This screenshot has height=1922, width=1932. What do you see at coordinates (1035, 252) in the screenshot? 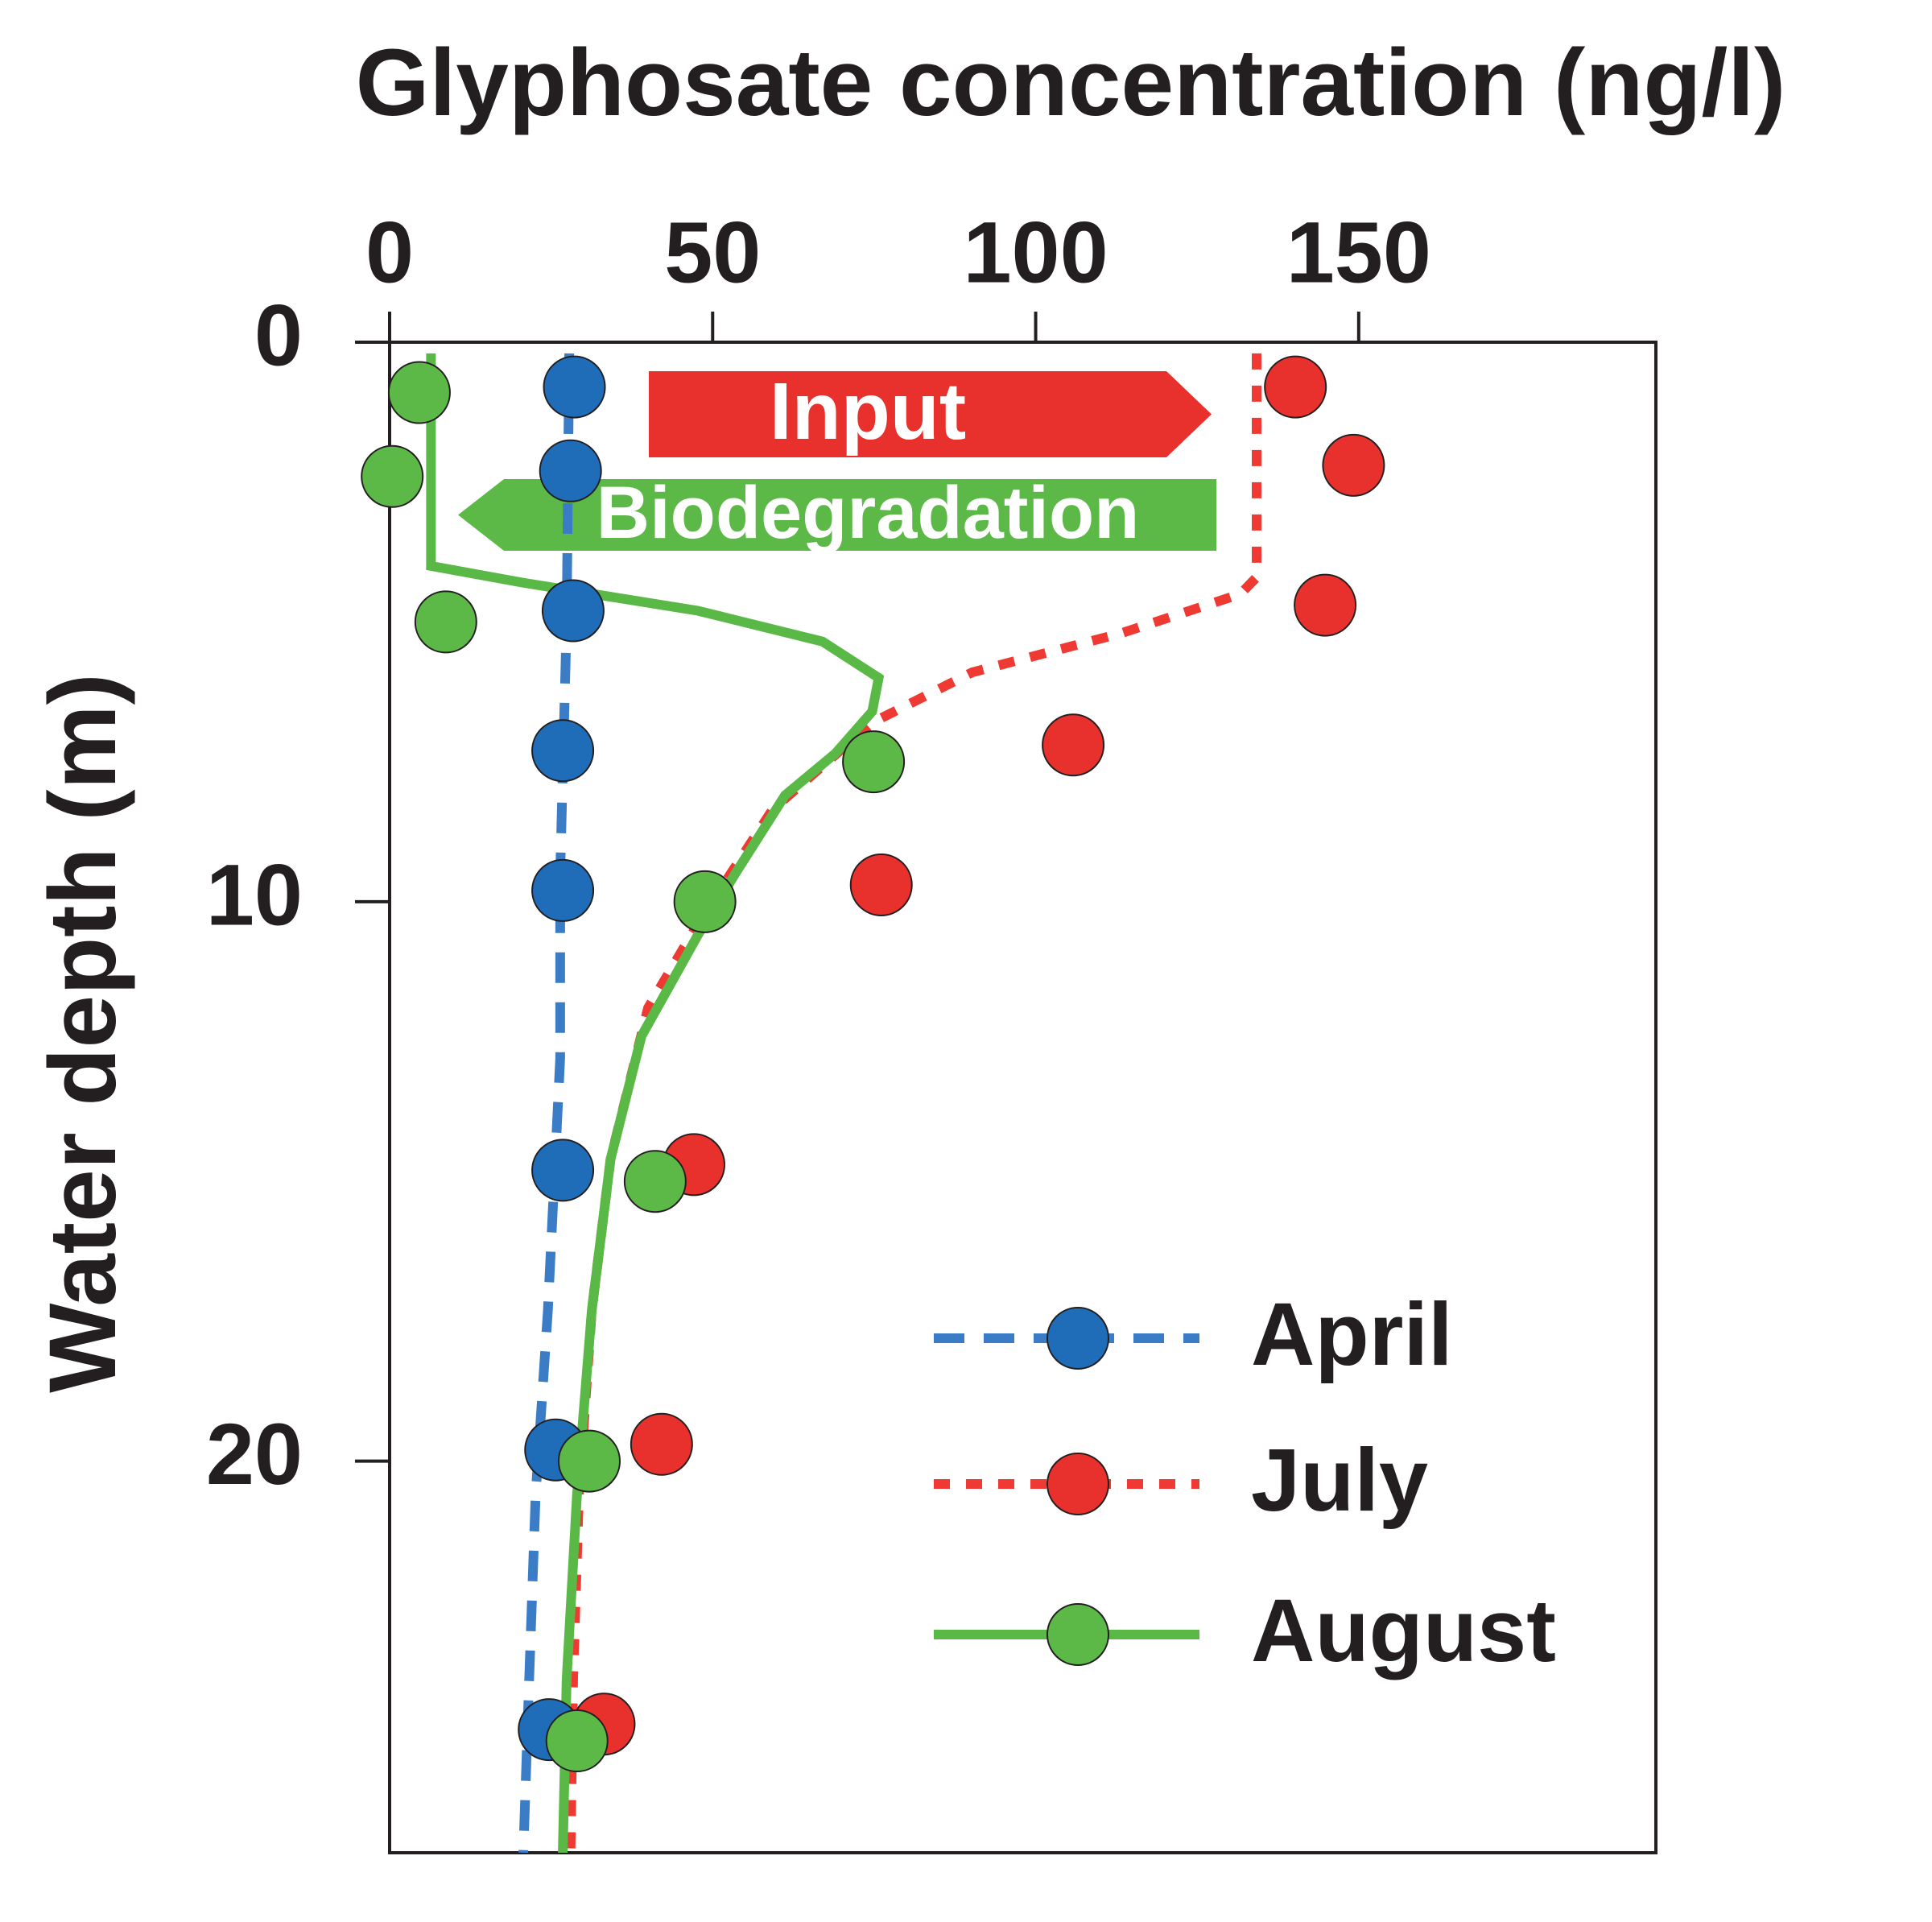
I see `x-tick-label: 100` at bounding box center [1035, 252].